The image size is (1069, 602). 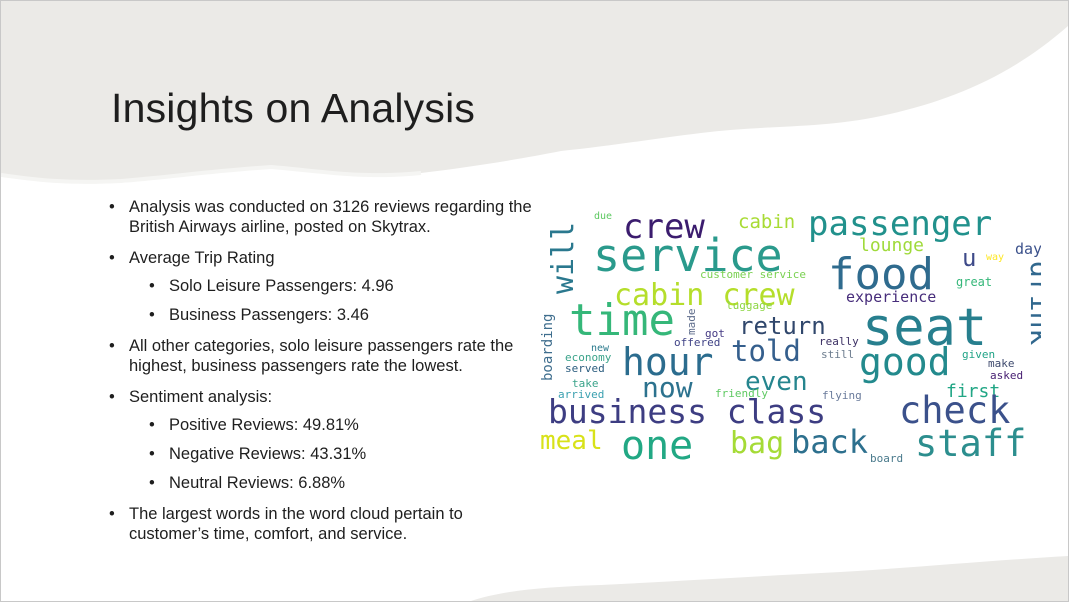 I want to click on word-cloud-word-food: food, so click(x=881, y=274).